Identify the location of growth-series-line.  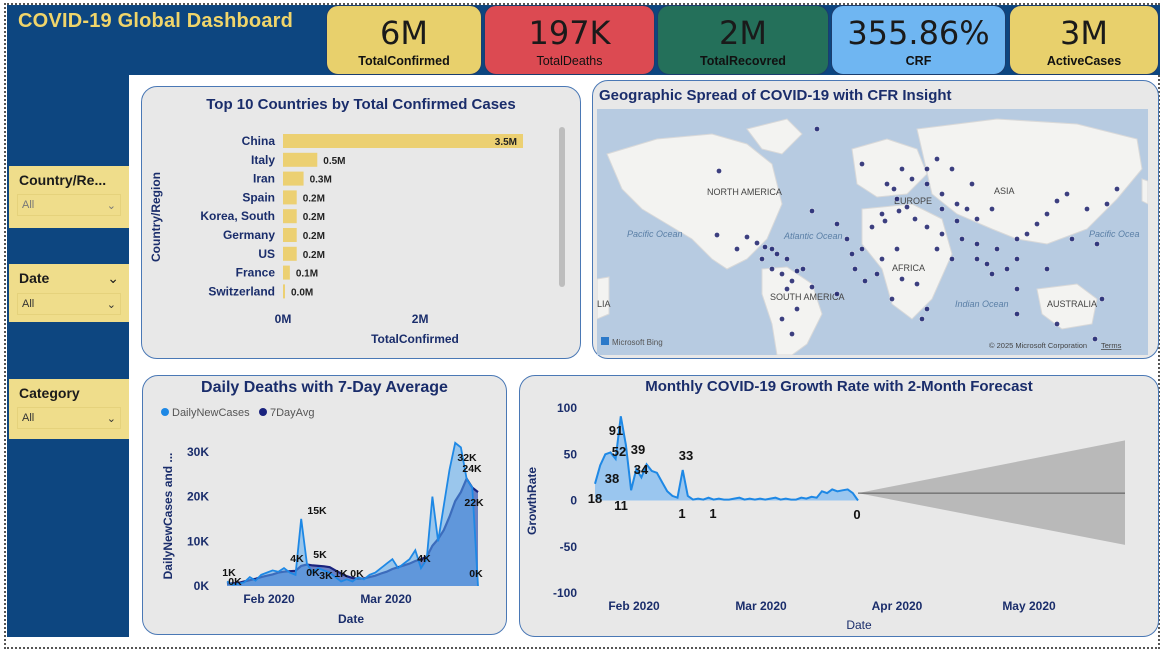
(726, 459).